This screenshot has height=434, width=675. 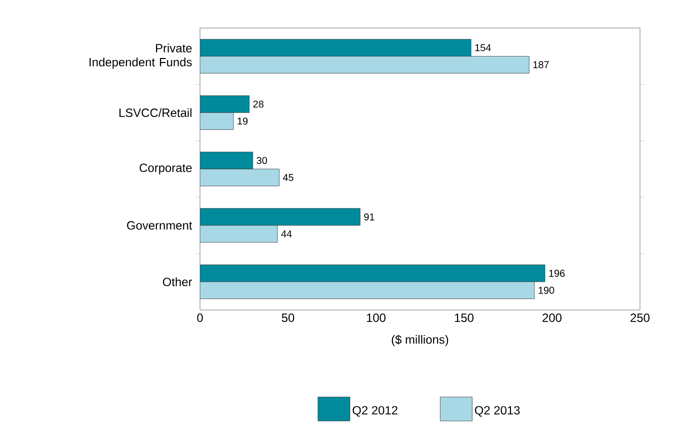 I want to click on y-tick-label: Private Independent Funds, so click(x=141, y=56).